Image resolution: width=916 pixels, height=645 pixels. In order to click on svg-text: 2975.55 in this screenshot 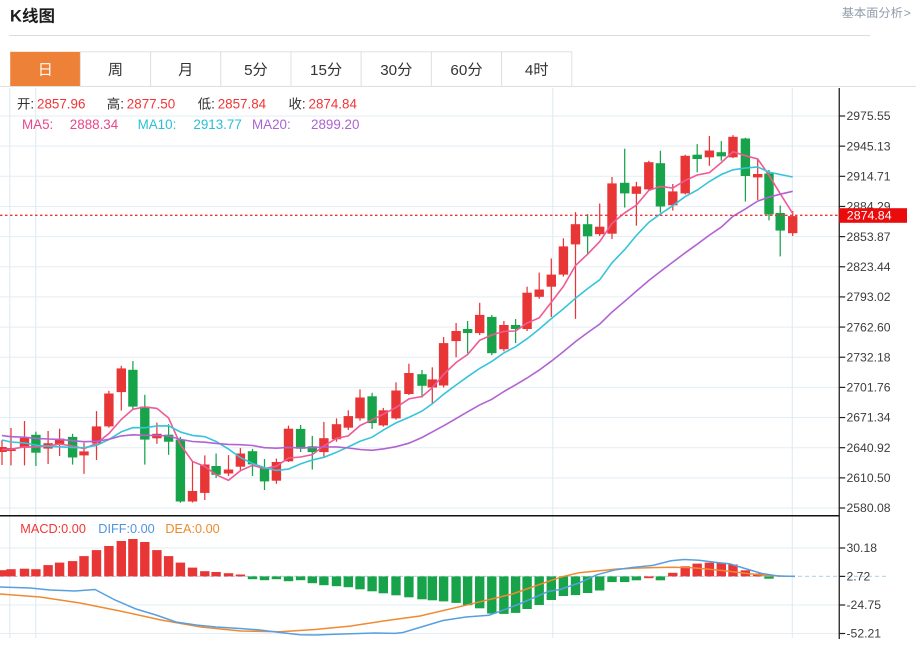, I will do `click(869, 116)`.